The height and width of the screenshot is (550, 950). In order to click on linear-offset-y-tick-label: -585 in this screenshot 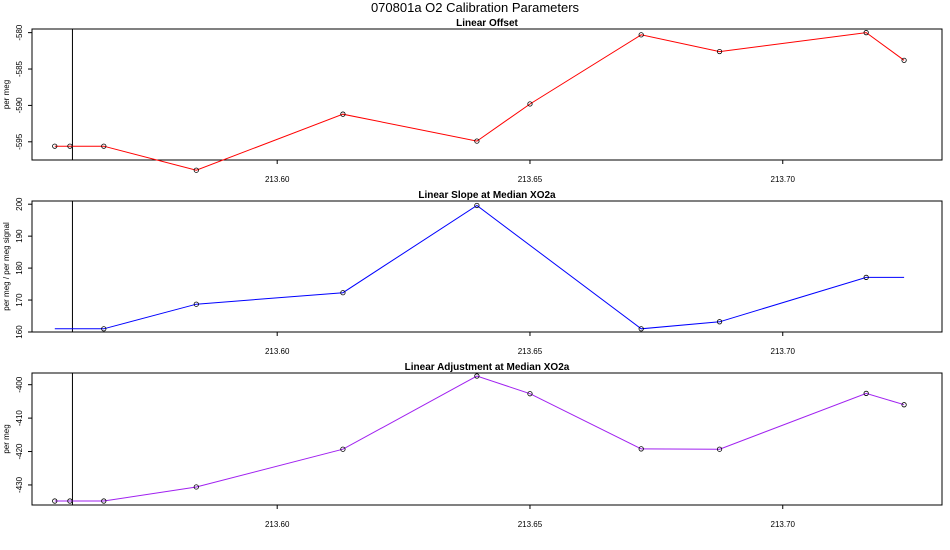, I will do `click(19, 68)`.